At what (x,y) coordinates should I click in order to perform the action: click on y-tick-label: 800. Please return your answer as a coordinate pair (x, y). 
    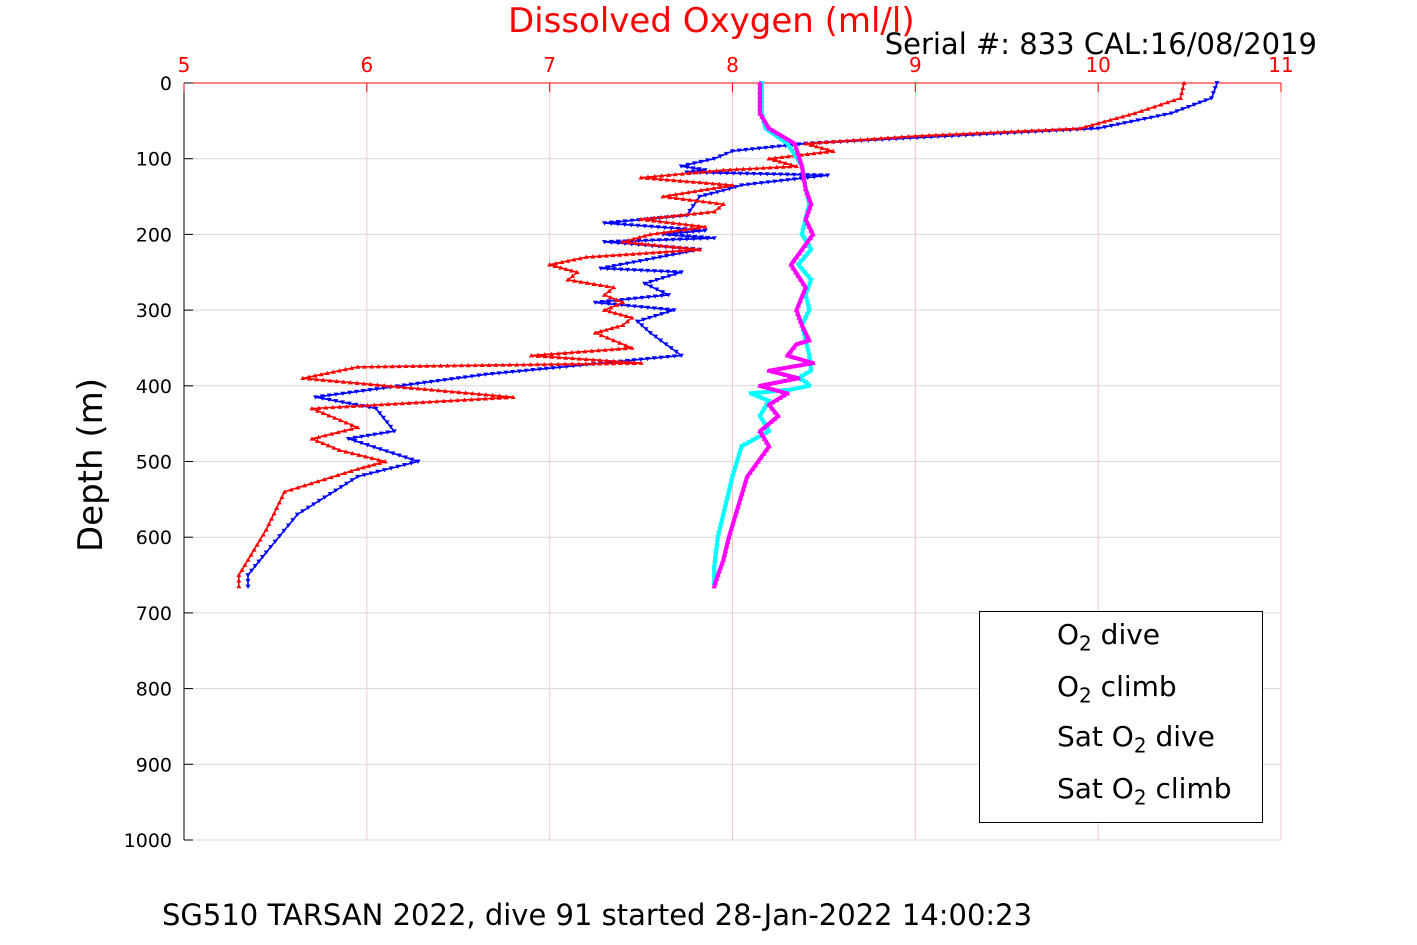
    Looking at the image, I should click on (154, 690).